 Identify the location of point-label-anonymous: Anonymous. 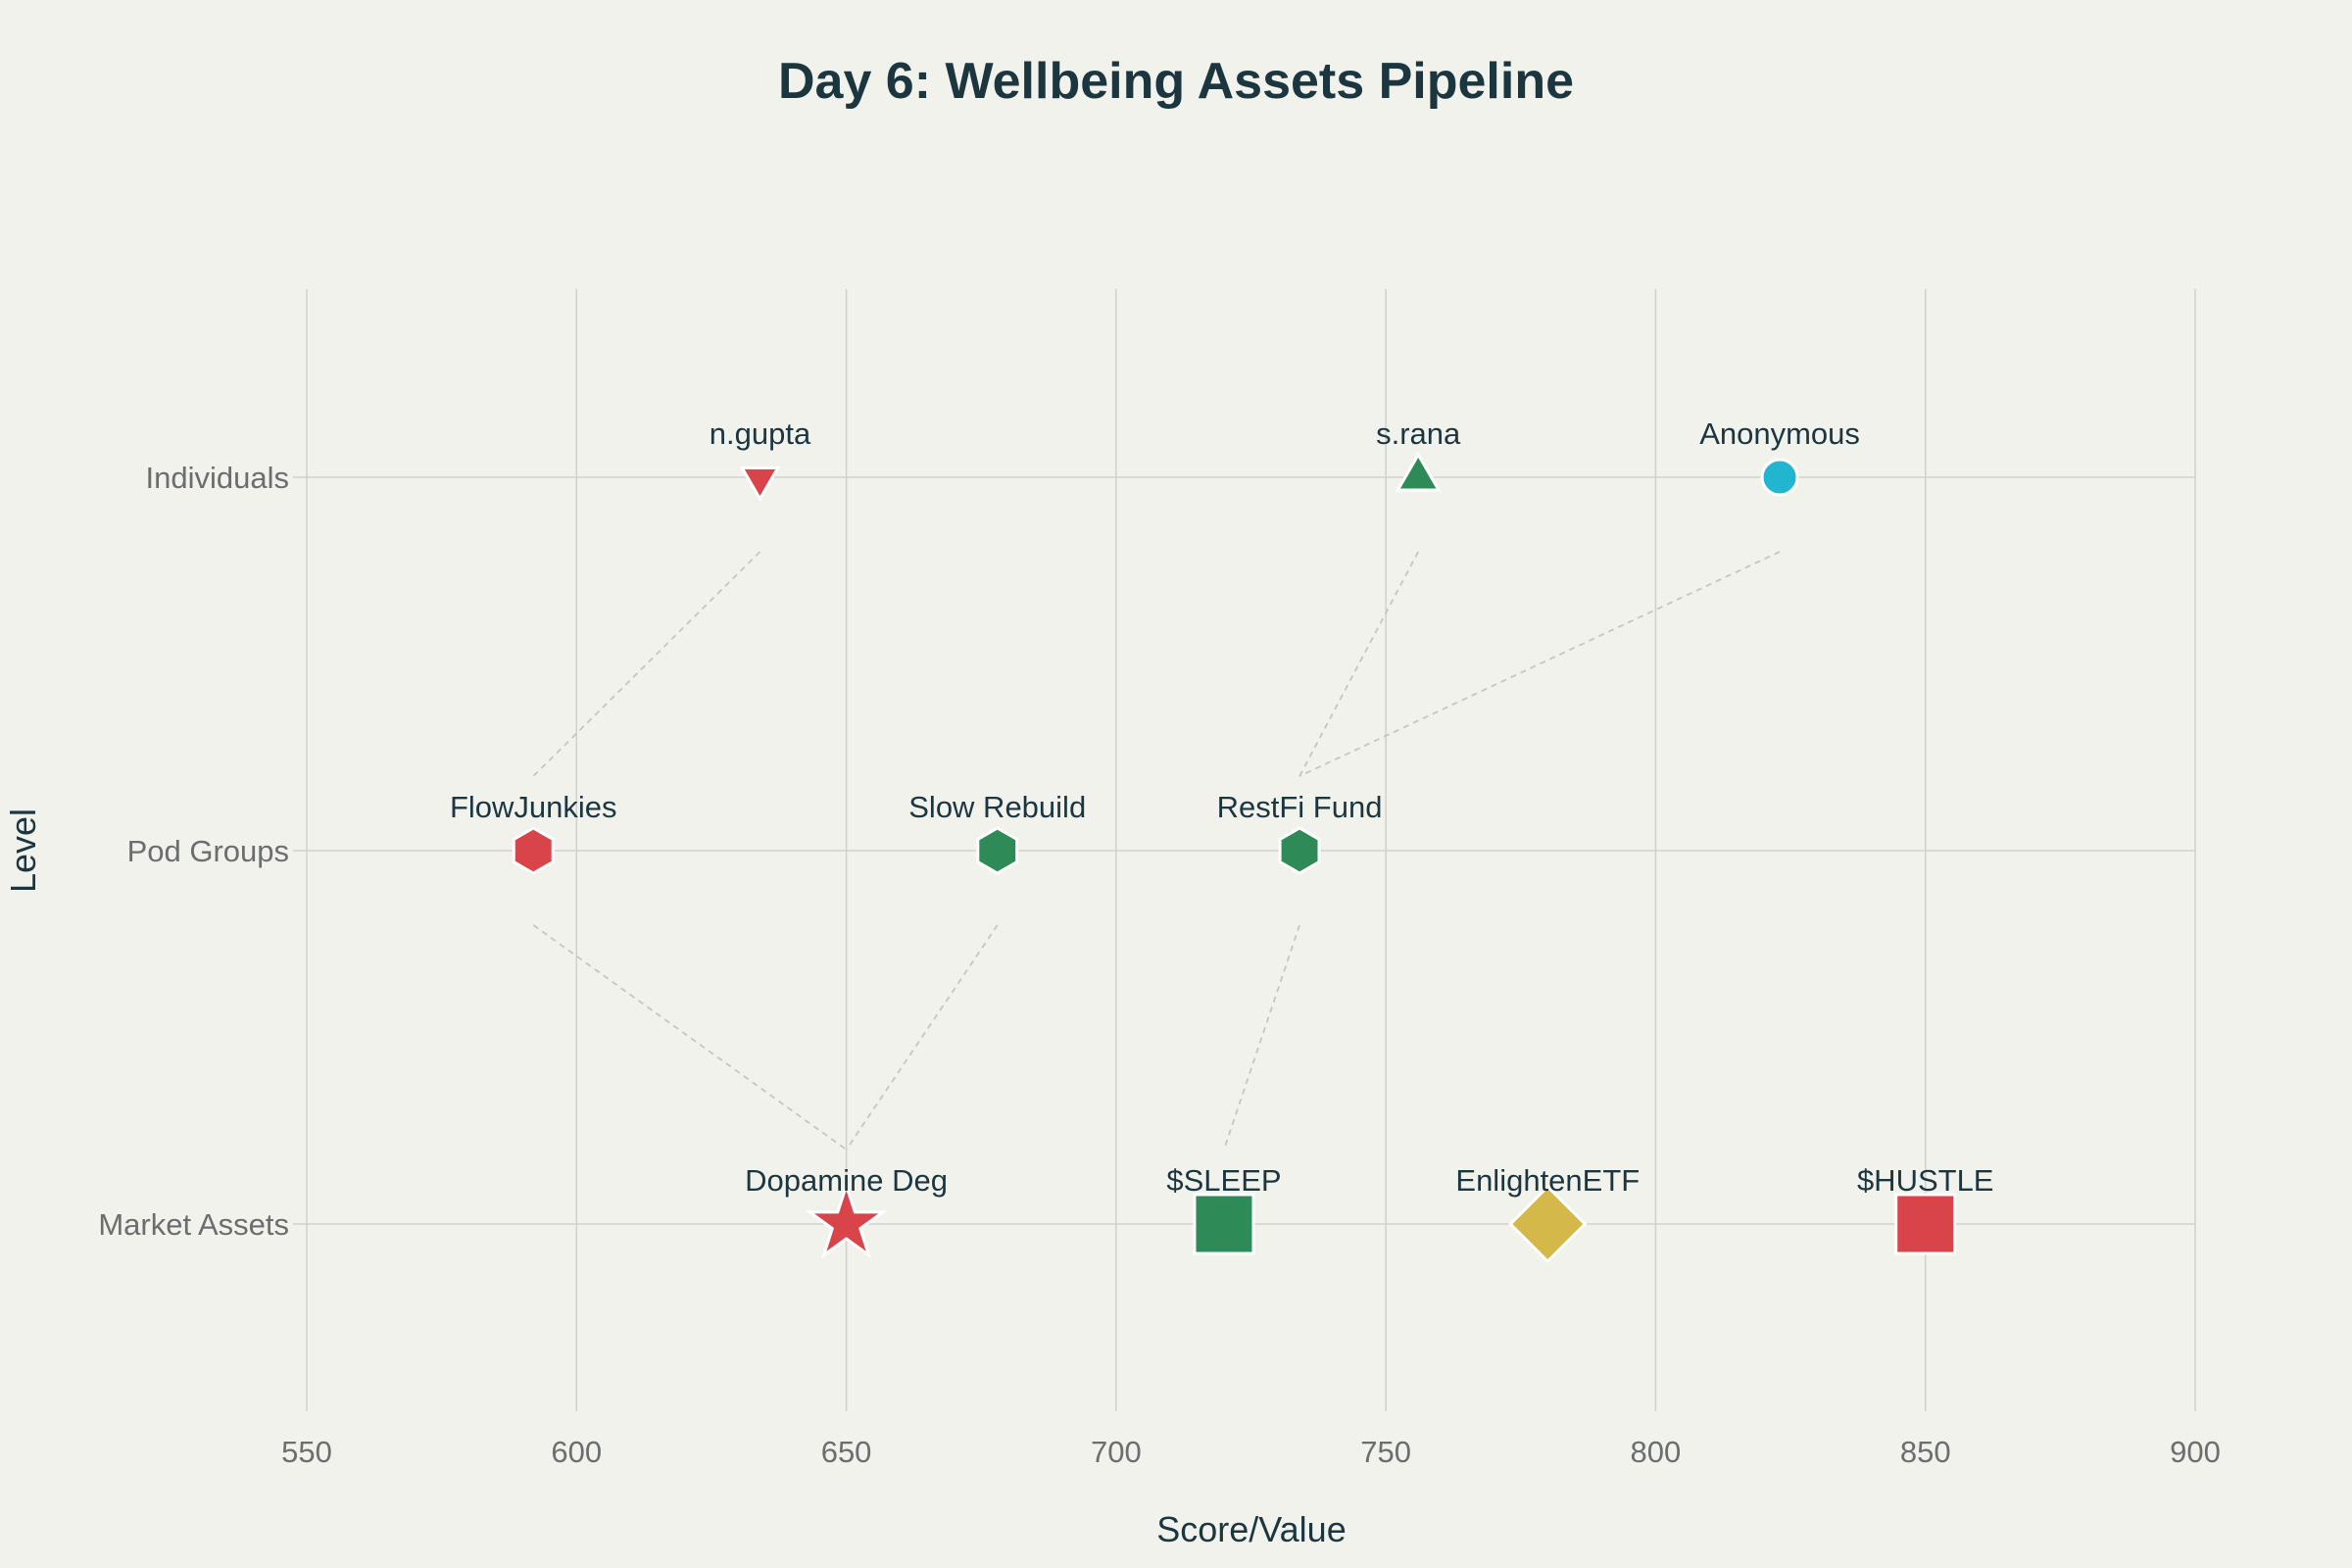
(1779, 433).